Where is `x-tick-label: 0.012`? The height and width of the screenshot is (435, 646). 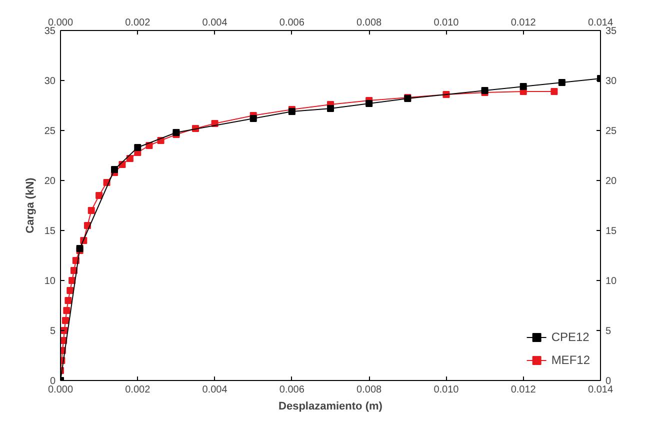 x-tick-label: 0.012 is located at coordinates (523, 23).